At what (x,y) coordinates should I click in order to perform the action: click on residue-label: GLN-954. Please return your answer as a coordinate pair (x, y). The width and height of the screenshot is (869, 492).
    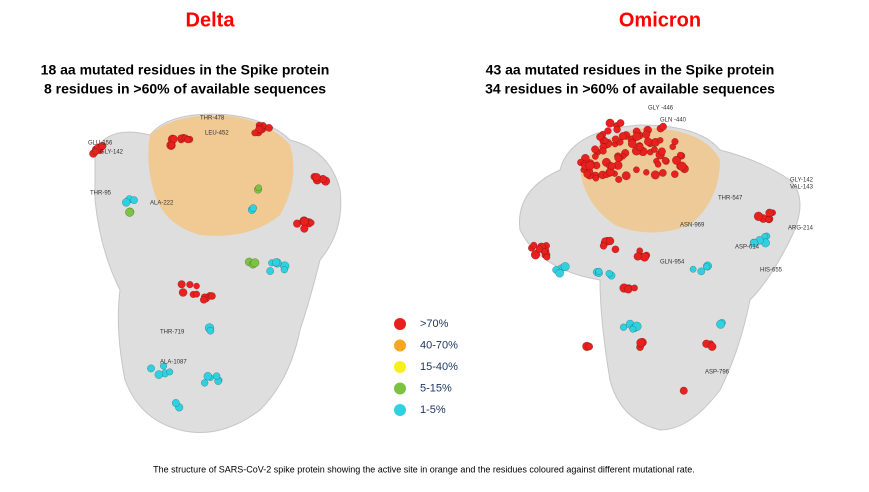
    Looking at the image, I should click on (672, 263).